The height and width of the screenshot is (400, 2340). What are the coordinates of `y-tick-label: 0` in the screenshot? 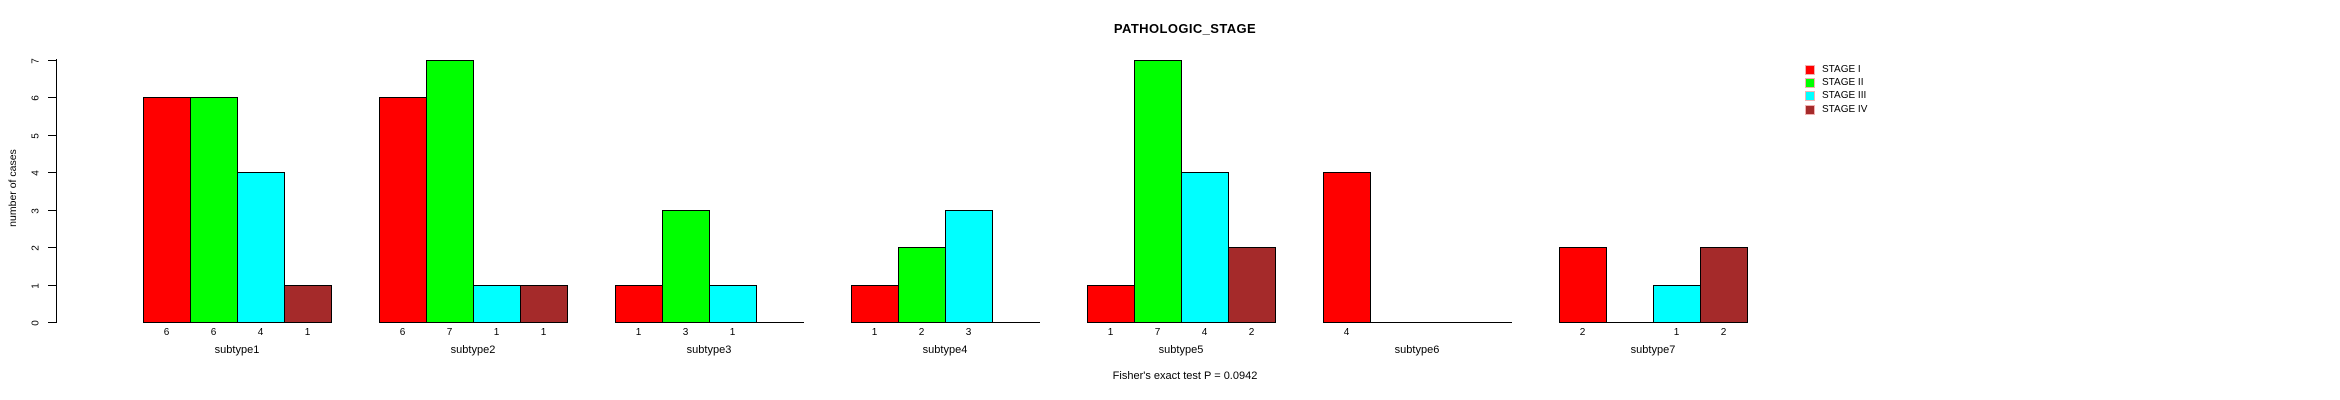 It's located at (36, 322).